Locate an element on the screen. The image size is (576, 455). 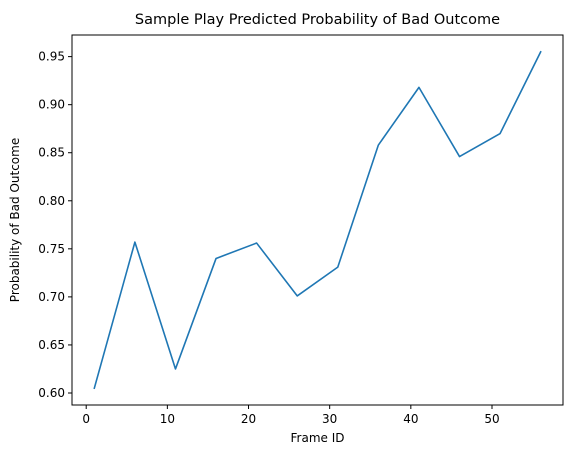
x-tick-label: 0 is located at coordinates (86, 419).